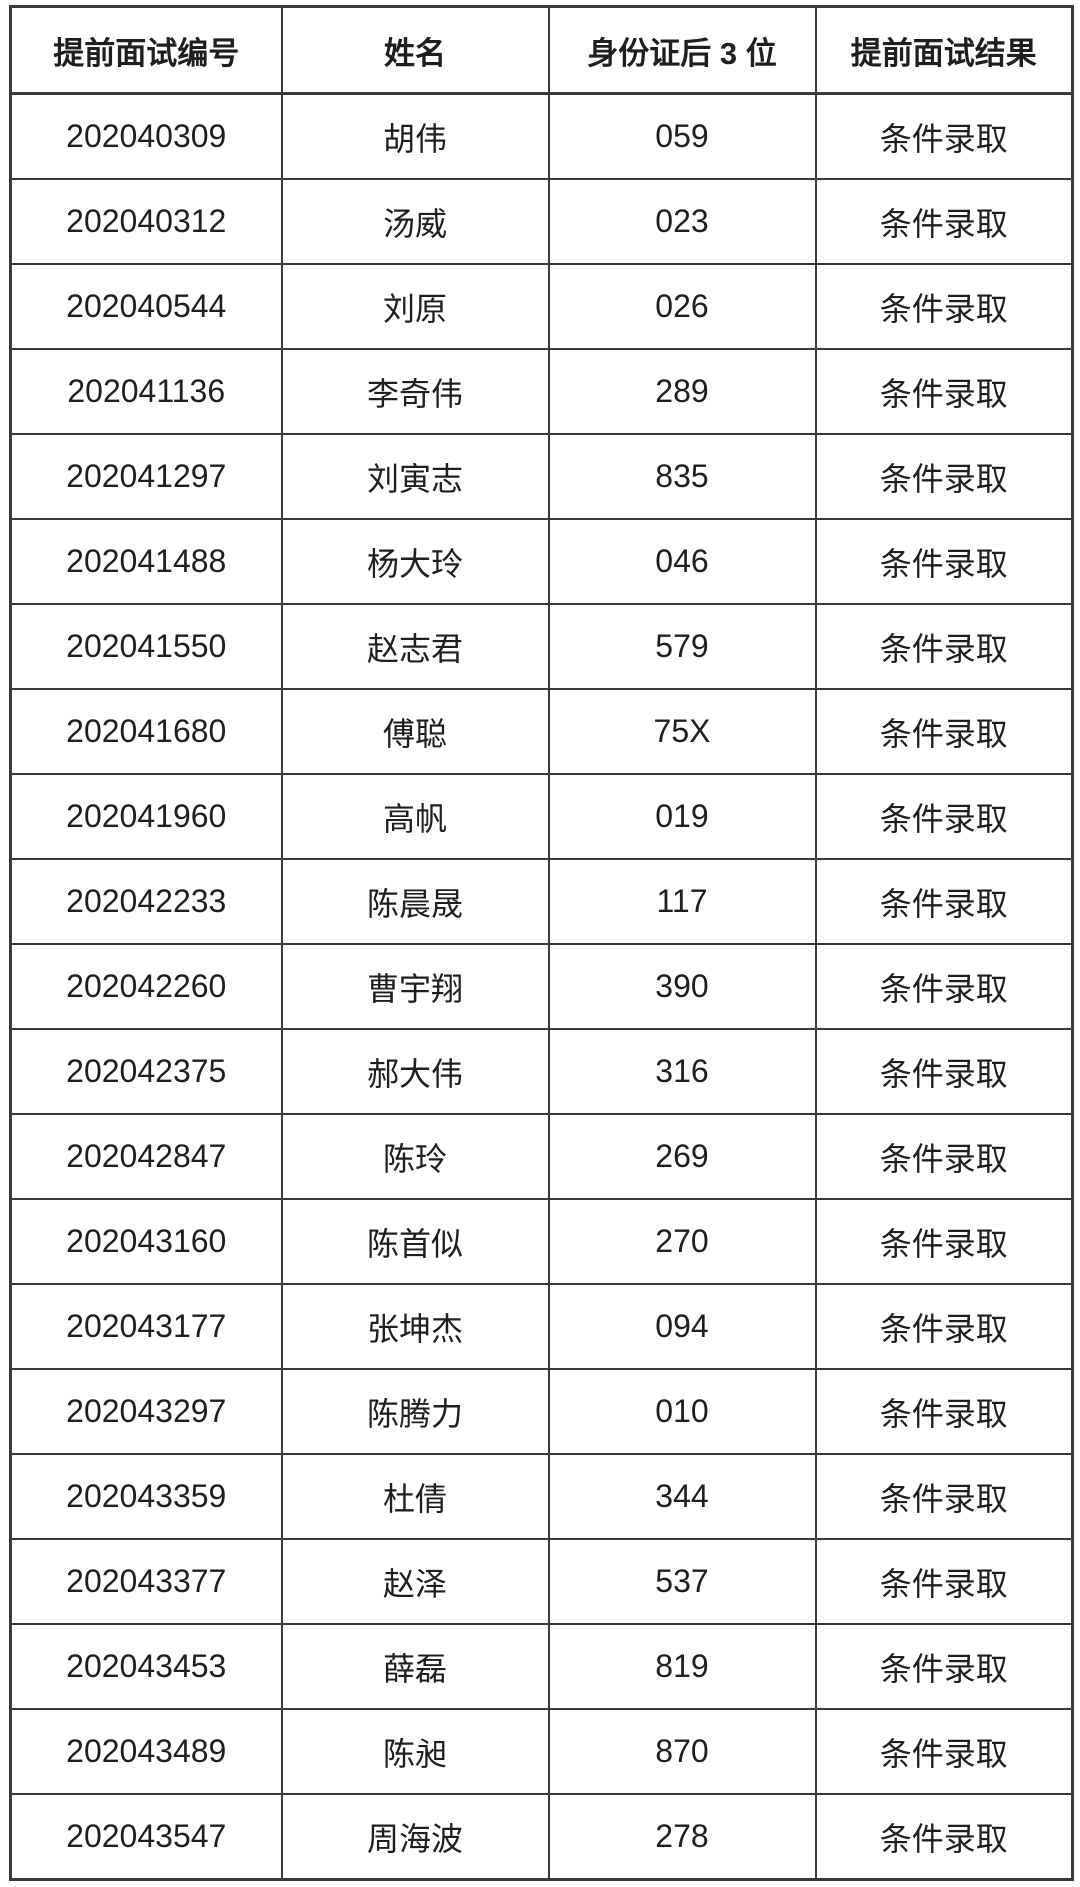  What do you see at coordinates (415, 901) in the screenshot?
I see `cell-name: 陈晨晟` at bounding box center [415, 901].